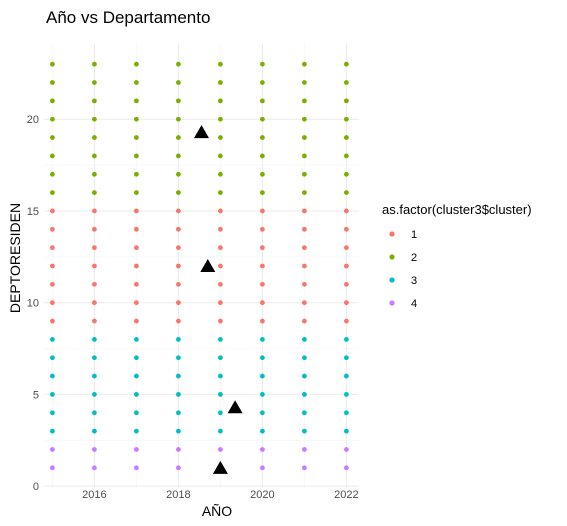 The width and height of the screenshot is (567, 526). What do you see at coordinates (178, 495) in the screenshot?
I see `x-tick-label: 2018` at bounding box center [178, 495].